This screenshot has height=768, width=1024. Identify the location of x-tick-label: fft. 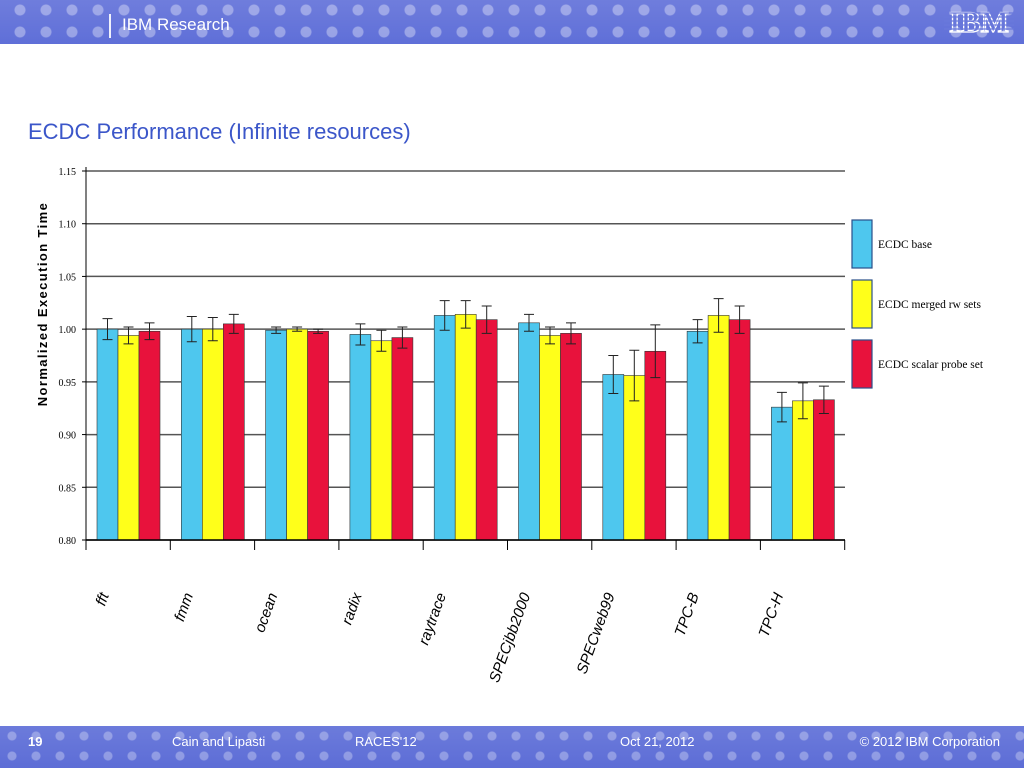
(103, 599).